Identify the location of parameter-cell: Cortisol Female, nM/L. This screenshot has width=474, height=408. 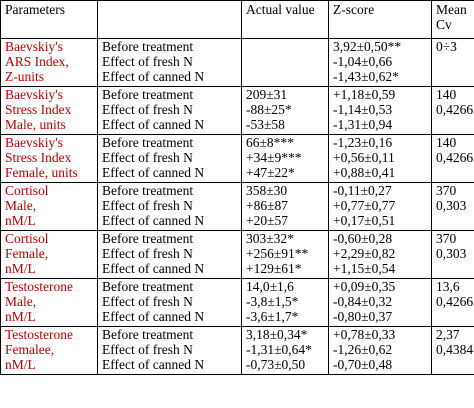
(49, 254).